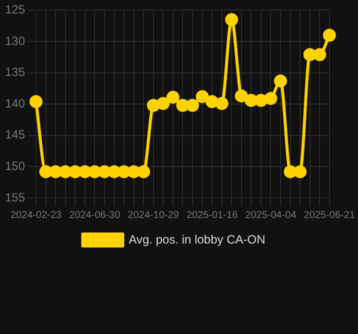 This screenshot has height=334, width=358. What do you see at coordinates (15, 72) in the screenshot?
I see `y-tick-label: 135` at bounding box center [15, 72].